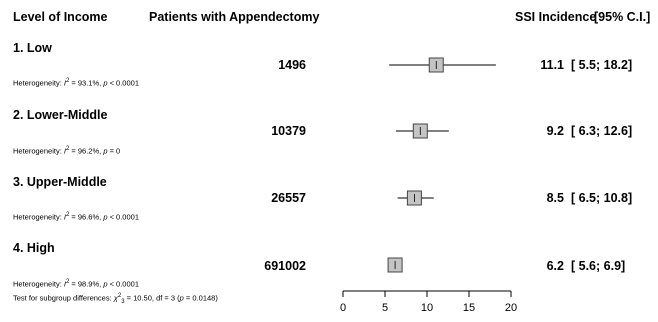 This screenshot has height=322, width=658. Describe the element at coordinates (427, 308) in the screenshot. I see `x-tick-label: 10` at that location.